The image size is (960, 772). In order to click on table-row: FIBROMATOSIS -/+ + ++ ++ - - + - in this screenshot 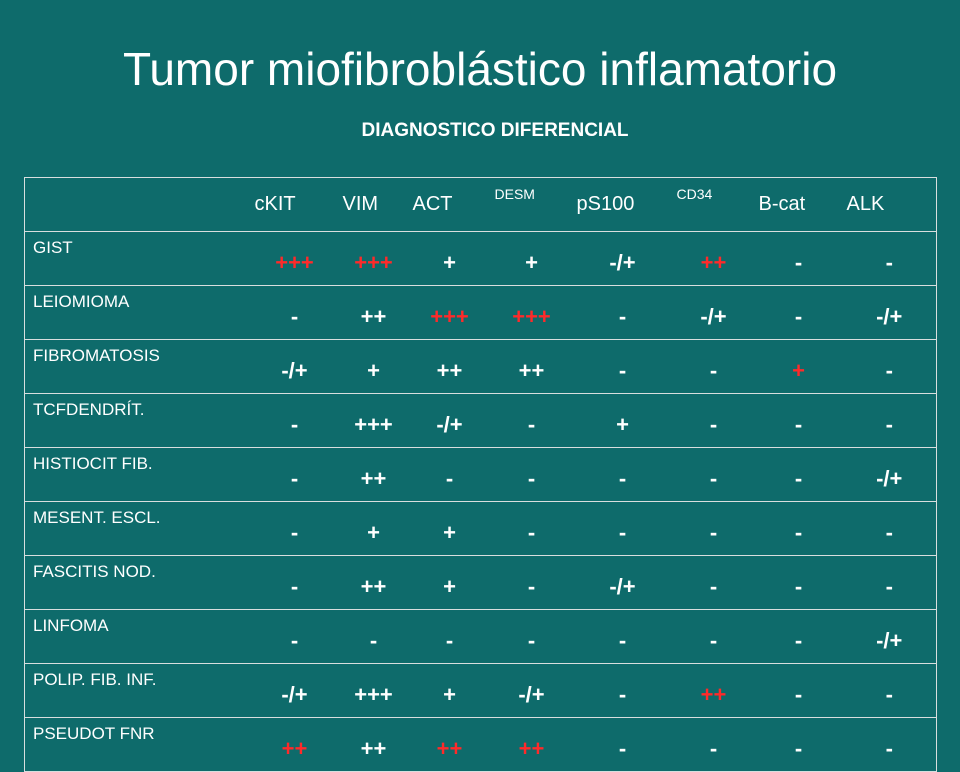, I will do `click(480, 366)`.